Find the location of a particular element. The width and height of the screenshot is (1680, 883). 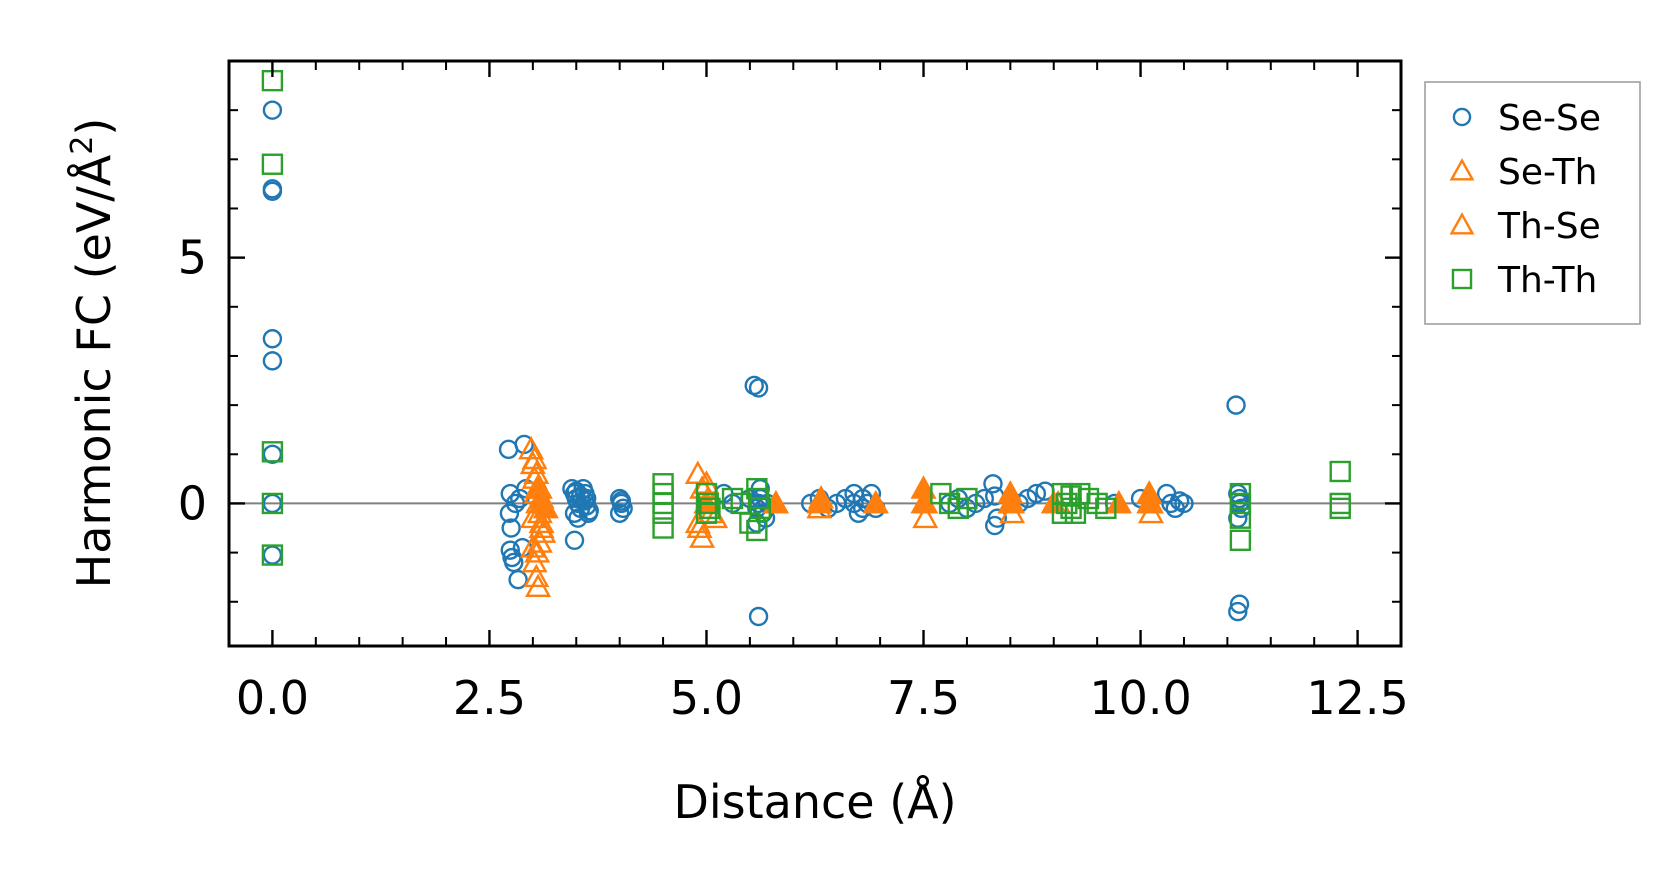

x-tick-label: 0.0 is located at coordinates (272, 698).